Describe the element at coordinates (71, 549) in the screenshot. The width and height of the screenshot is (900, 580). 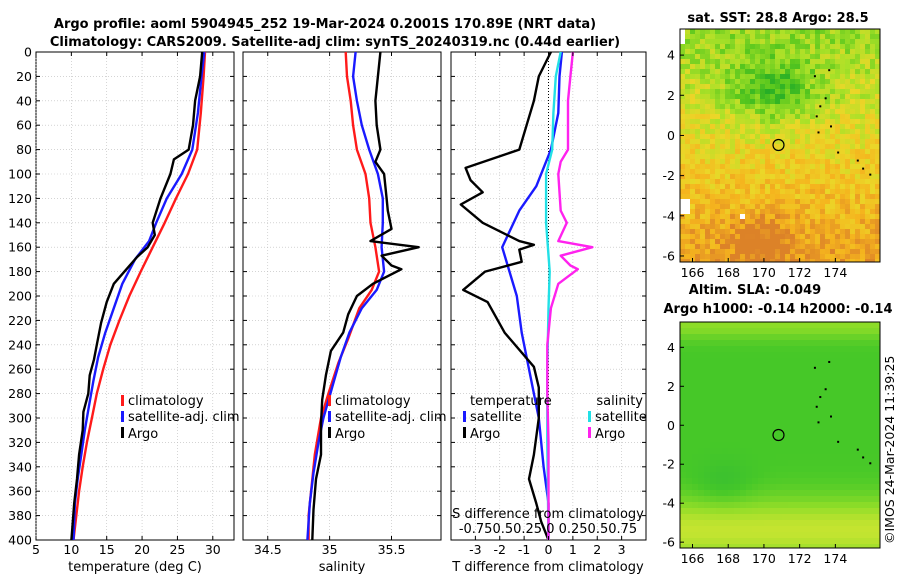
I see `x-tick-label: 10` at that location.